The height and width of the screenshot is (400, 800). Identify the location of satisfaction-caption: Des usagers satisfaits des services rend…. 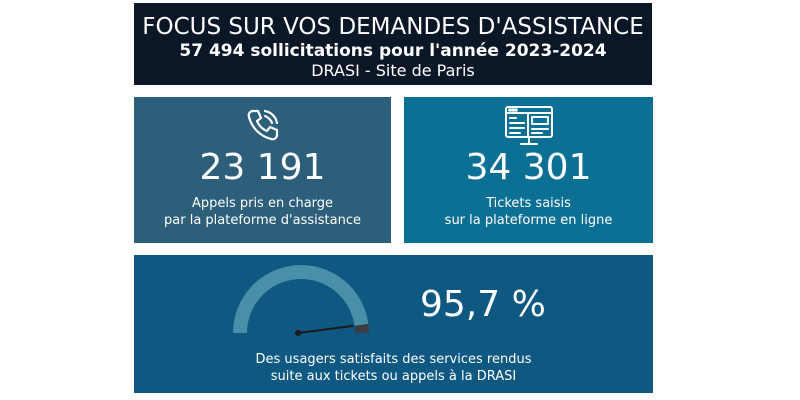
(393, 368).